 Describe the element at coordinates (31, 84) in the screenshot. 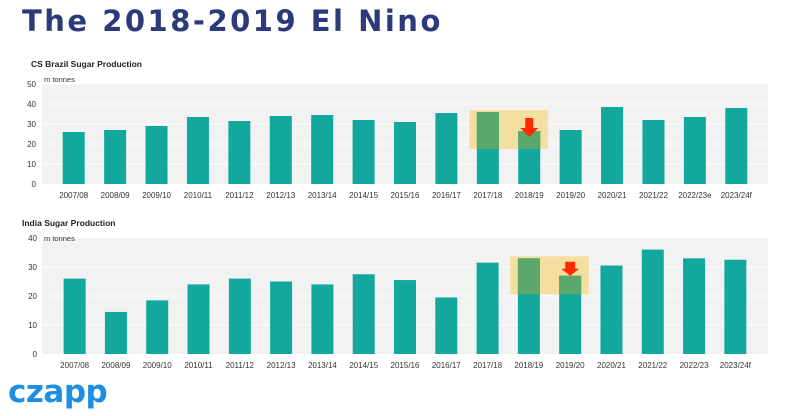

I see `y-tick-label: 50` at that location.